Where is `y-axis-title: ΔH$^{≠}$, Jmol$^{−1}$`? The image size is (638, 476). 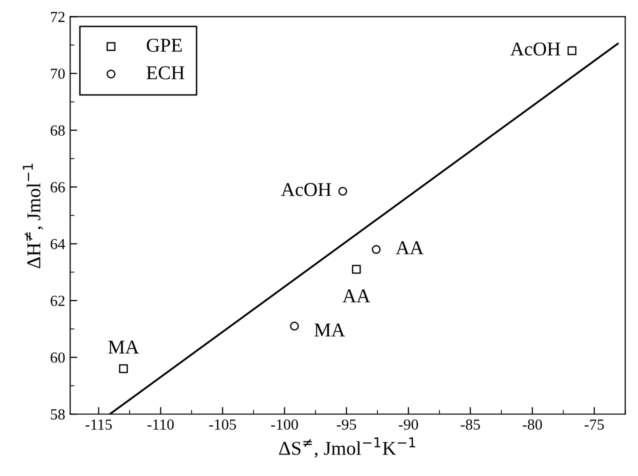 y-axis-title: ΔH$^{≠}$, Jmol$^{−1}$ is located at coordinates (33, 216).